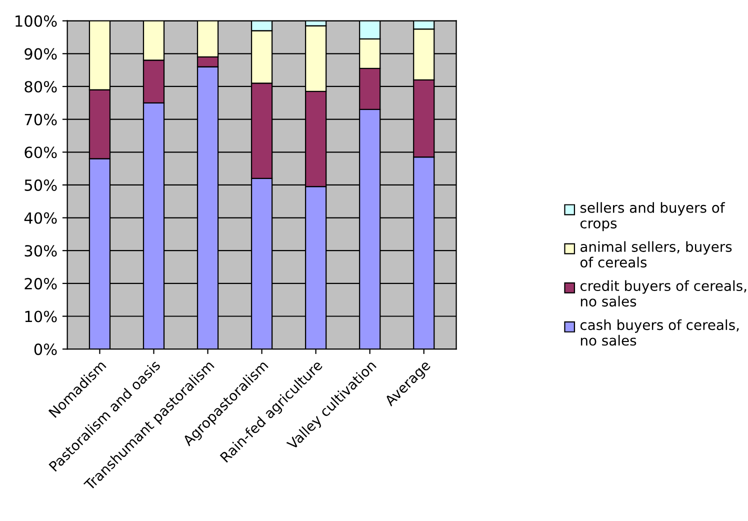 This screenshot has width=748, height=521. What do you see at coordinates (659, 332) in the screenshot?
I see `legend-label: cash buyers of cereals, no sales` at bounding box center [659, 332].